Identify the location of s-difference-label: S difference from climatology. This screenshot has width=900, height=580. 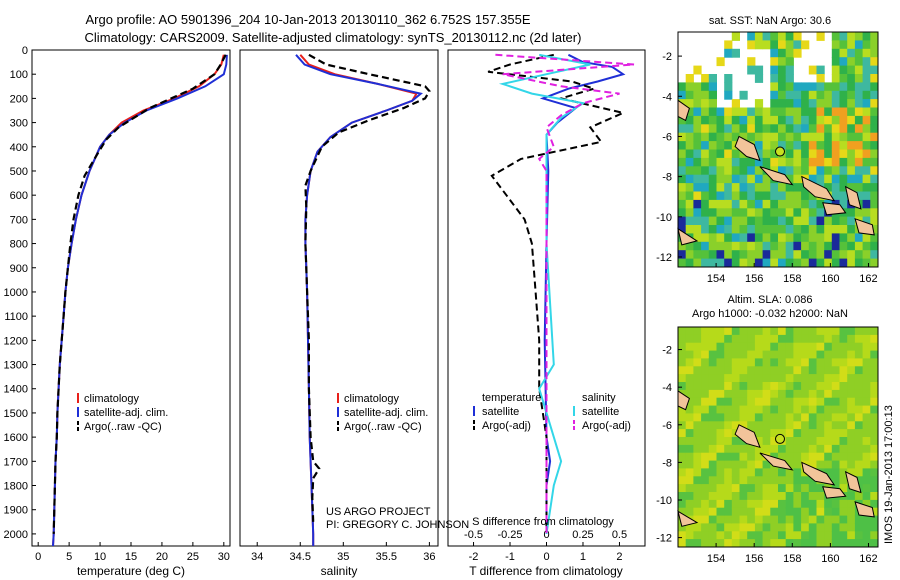
(543, 522).